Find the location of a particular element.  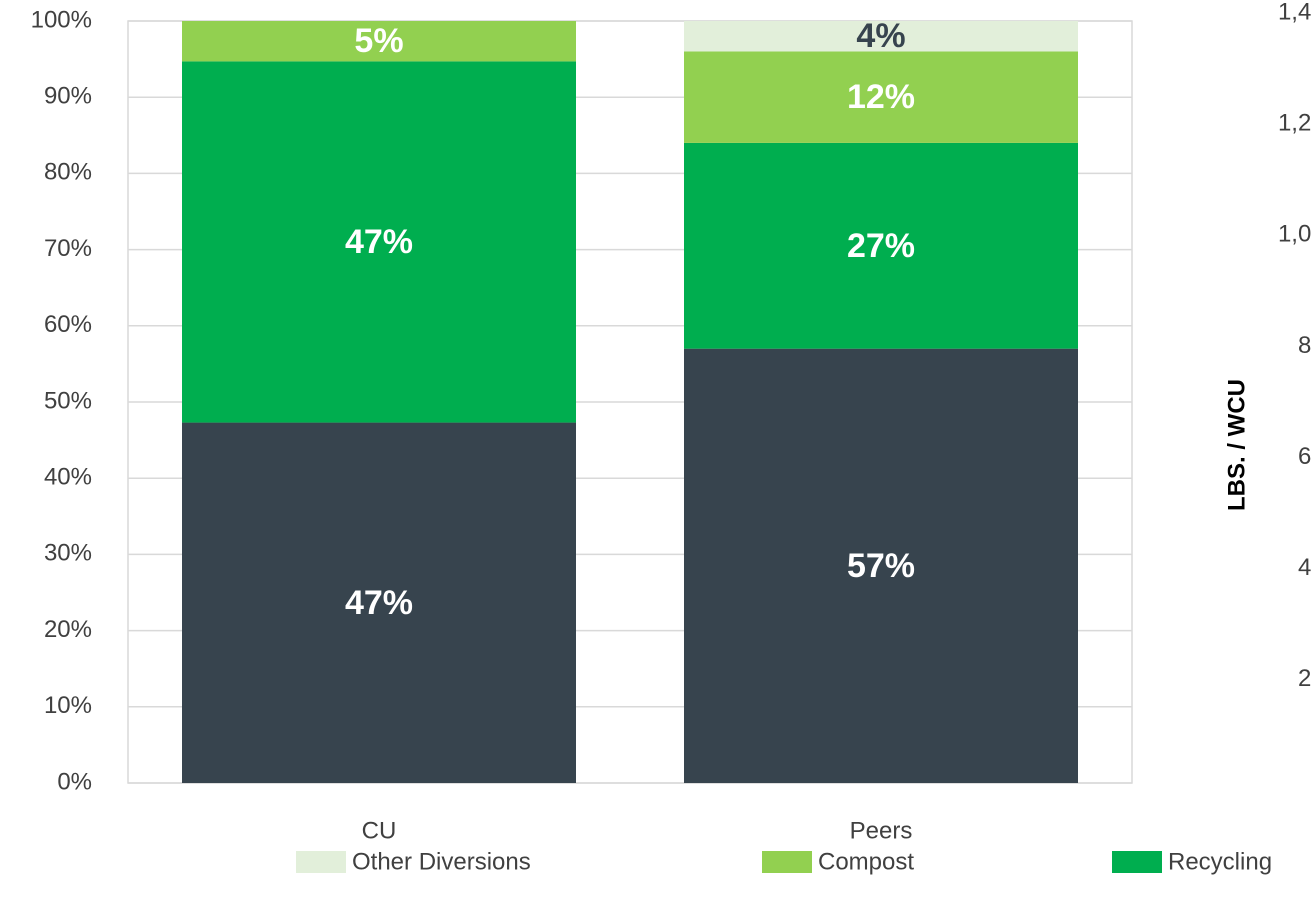

y-tick-label: 1,200 is located at coordinates (1295, 122).